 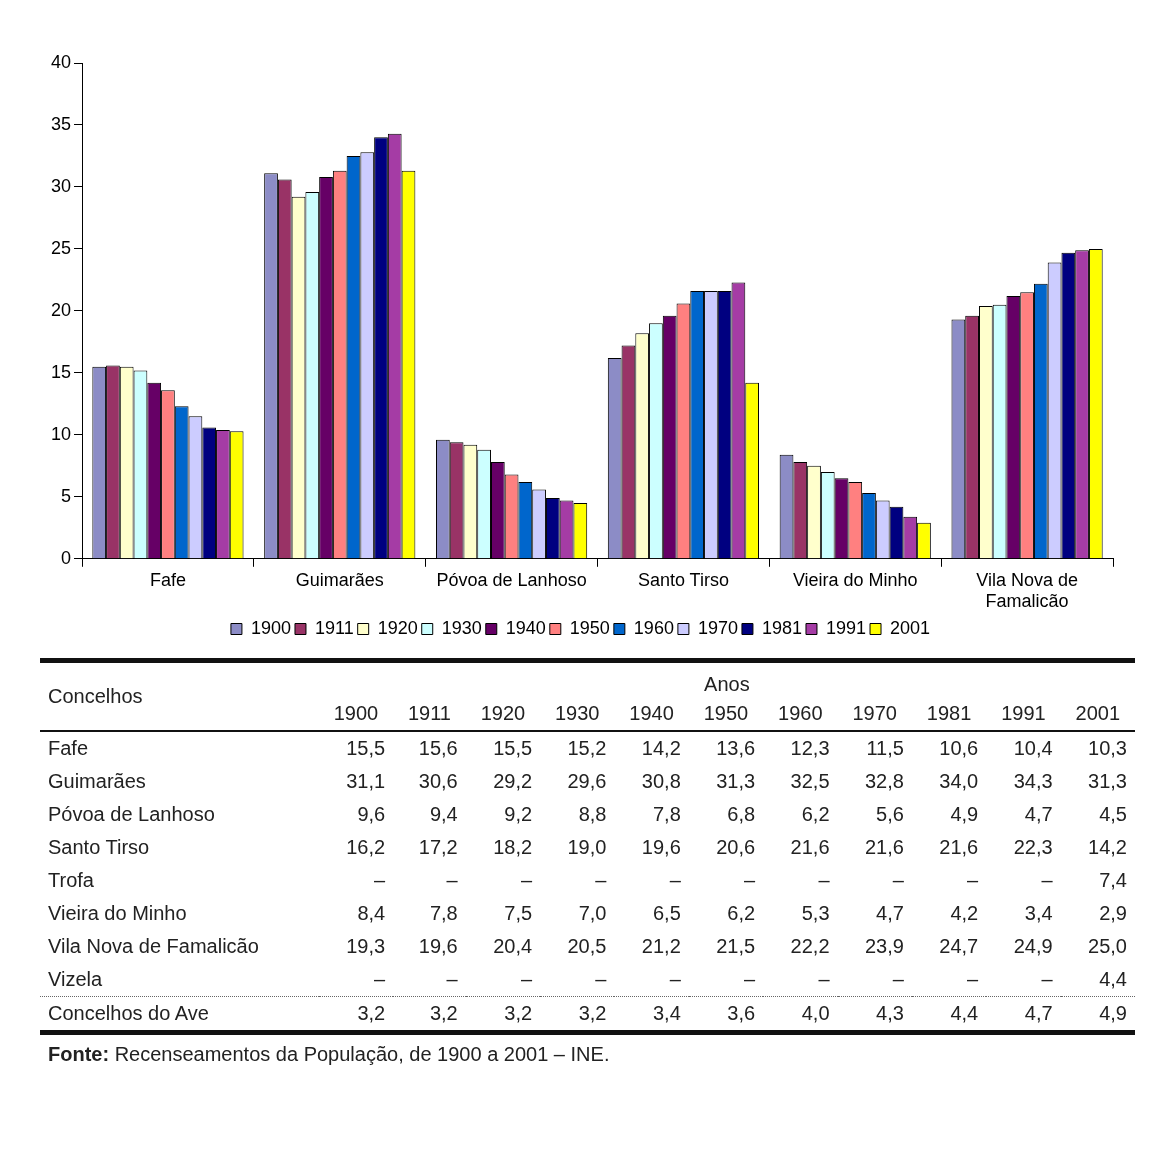 I want to click on x-tick-label: 1920, so click(x=503, y=714).